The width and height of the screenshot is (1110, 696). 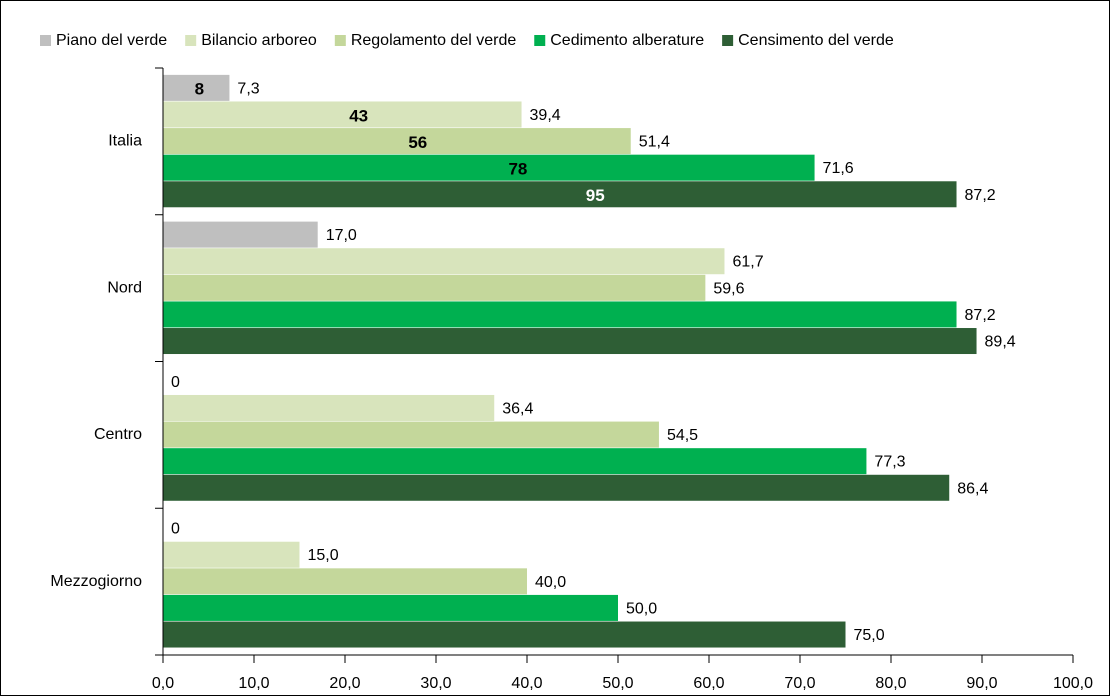 What do you see at coordinates (96, 581) in the screenshot?
I see `y-tick-label: Mezzogiorno` at bounding box center [96, 581].